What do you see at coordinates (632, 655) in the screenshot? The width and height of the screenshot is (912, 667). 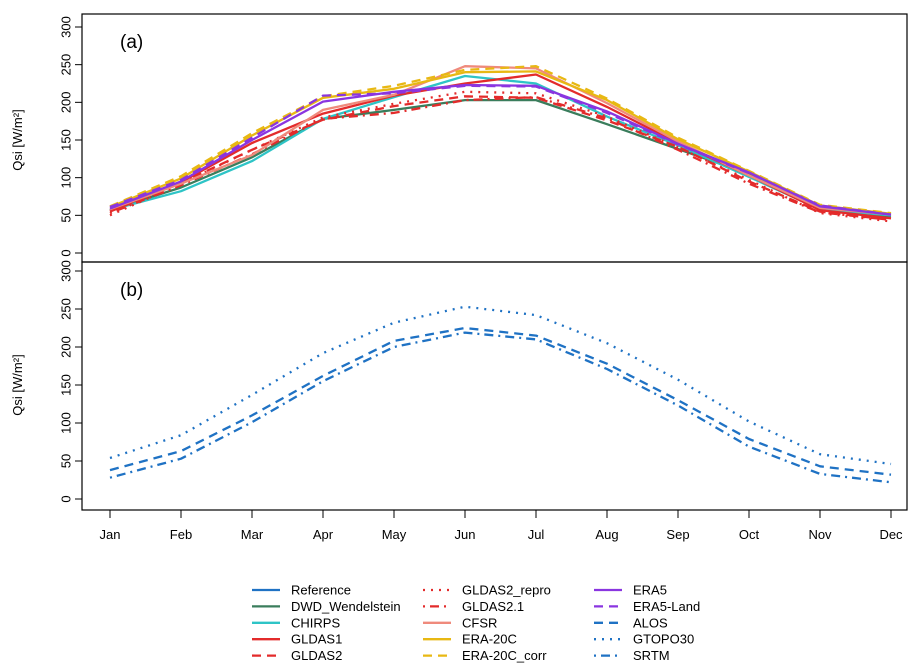 I see `legend-item: SRTM` at bounding box center [632, 655].